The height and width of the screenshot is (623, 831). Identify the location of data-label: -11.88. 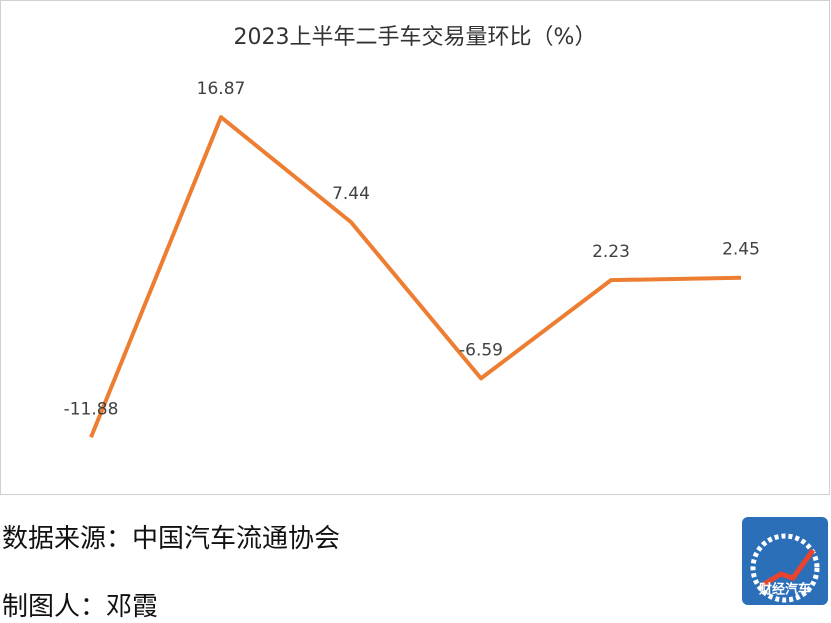
(91, 409).